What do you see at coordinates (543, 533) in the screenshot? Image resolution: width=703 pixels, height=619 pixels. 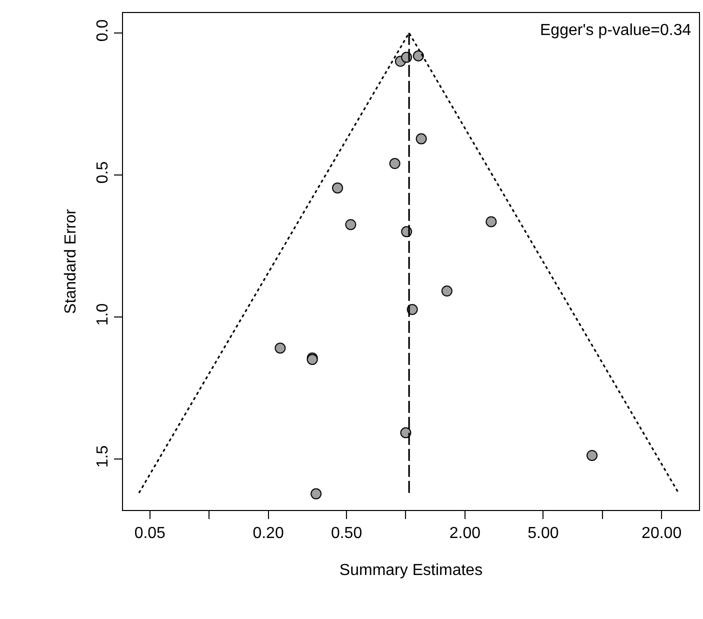 I see `x-tick-label: 5.00` at bounding box center [543, 533].